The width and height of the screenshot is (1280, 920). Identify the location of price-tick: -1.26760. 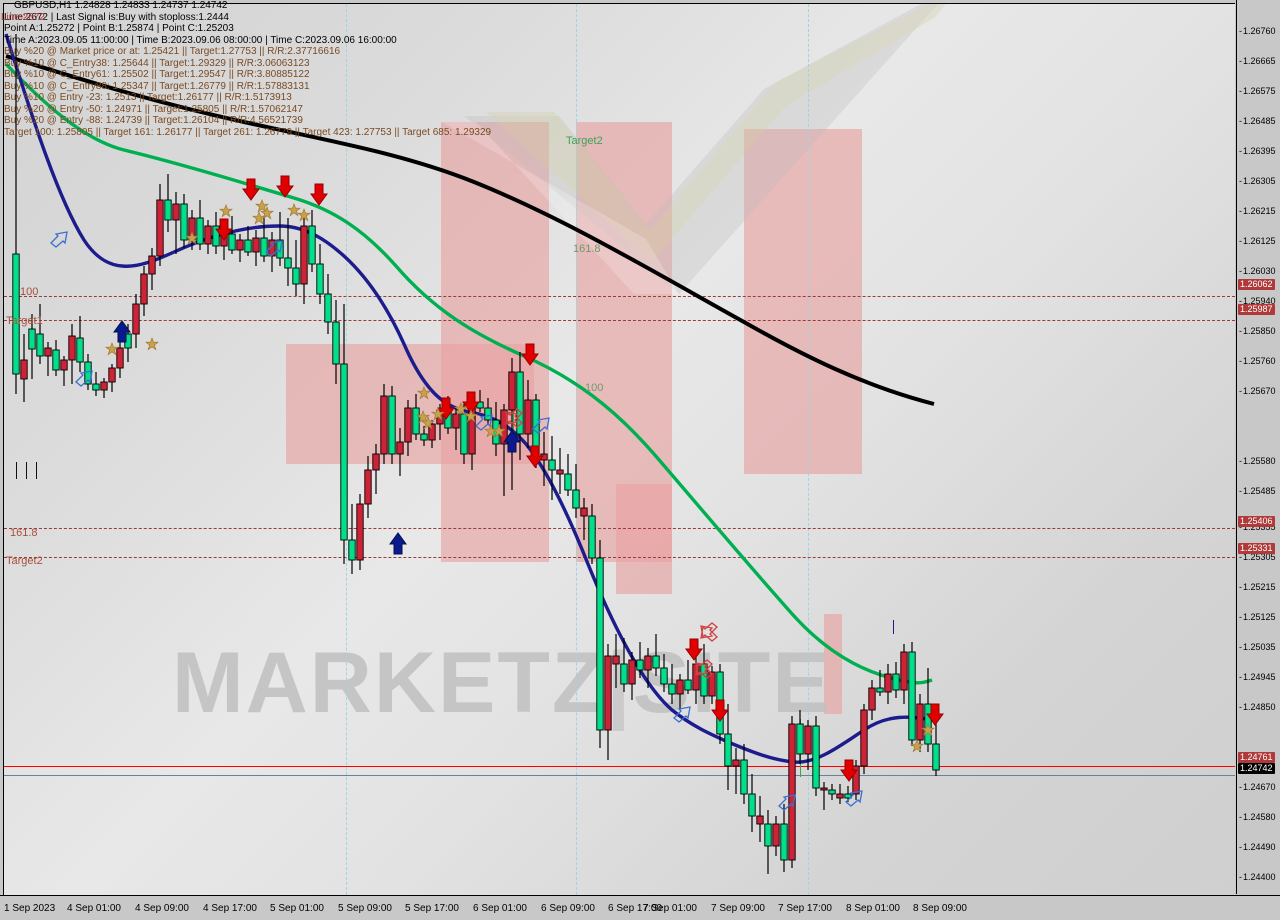
(1257, 31).